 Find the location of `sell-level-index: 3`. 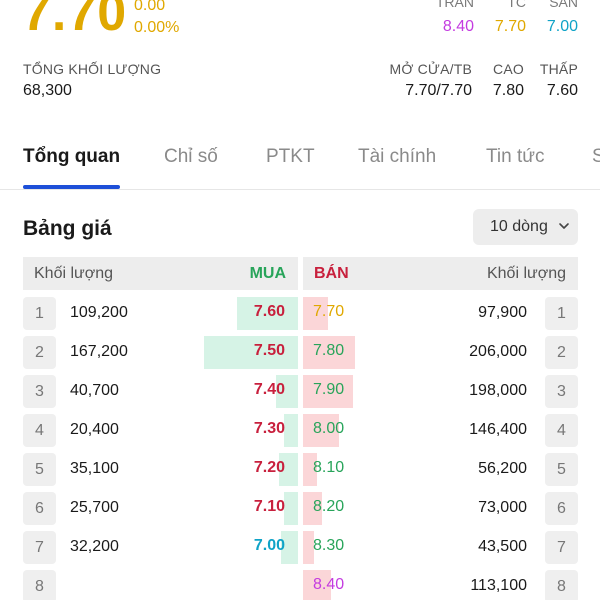

sell-level-index: 3 is located at coordinates (561, 391).